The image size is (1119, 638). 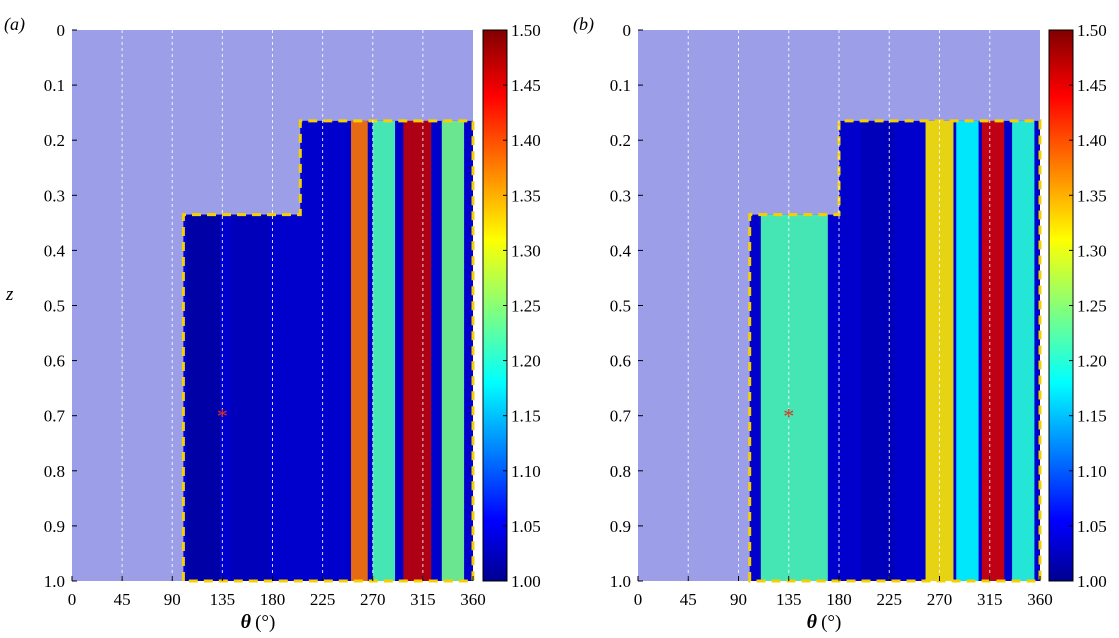 I want to click on panel-a-y-ticks: 0 0.1 0.2 0.3 0.4 0.5 0.6 0.7 0.8 0.9 1.0, so click(x=60, y=306).